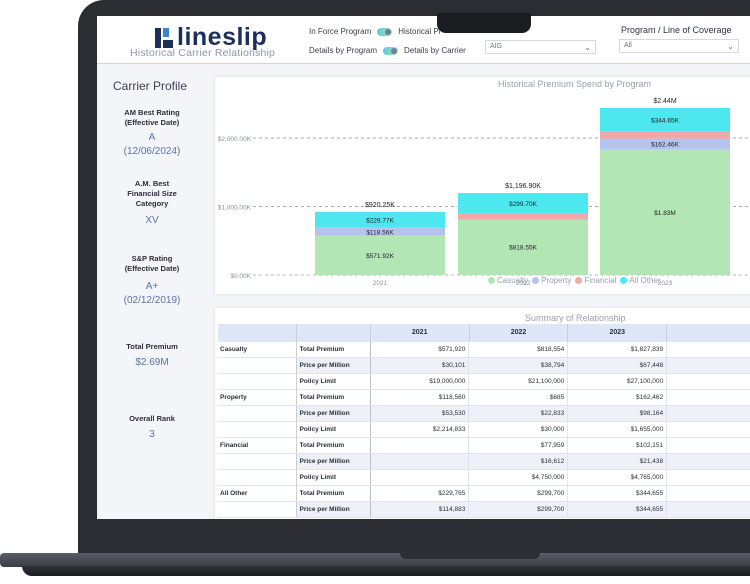  What do you see at coordinates (420, 509) in the screenshot?
I see `value-cell: $114,883` at bounding box center [420, 509].